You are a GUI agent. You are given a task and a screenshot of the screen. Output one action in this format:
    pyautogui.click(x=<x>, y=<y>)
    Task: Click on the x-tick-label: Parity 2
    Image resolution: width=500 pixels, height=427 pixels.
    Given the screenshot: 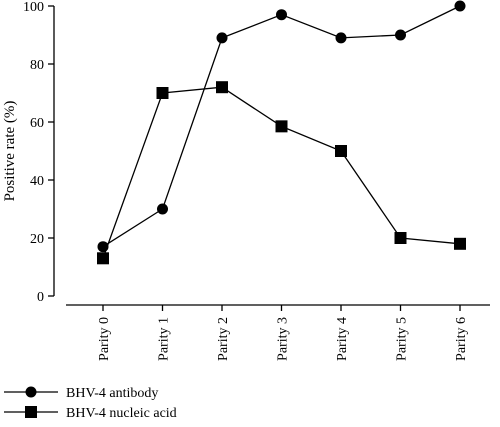 What is the action you would take?
    pyautogui.click(x=223, y=339)
    